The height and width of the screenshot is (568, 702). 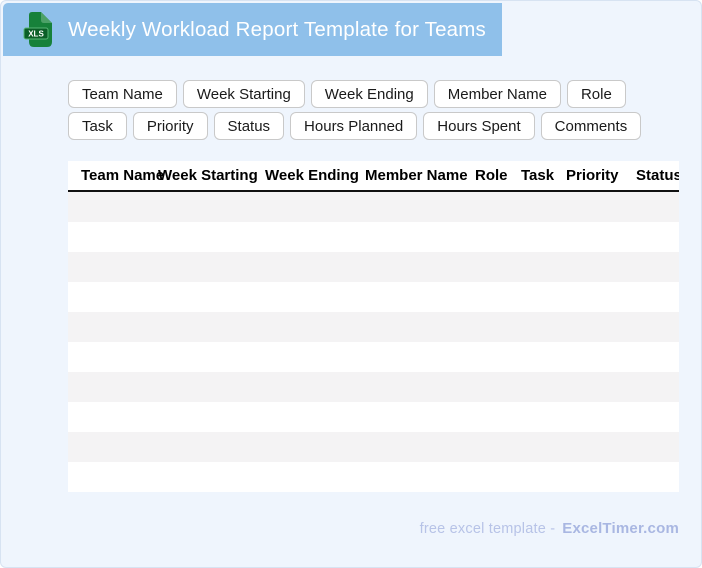 What do you see at coordinates (123, 175) in the screenshot?
I see `column-header-team-name: Team Name` at bounding box center [123, 175].